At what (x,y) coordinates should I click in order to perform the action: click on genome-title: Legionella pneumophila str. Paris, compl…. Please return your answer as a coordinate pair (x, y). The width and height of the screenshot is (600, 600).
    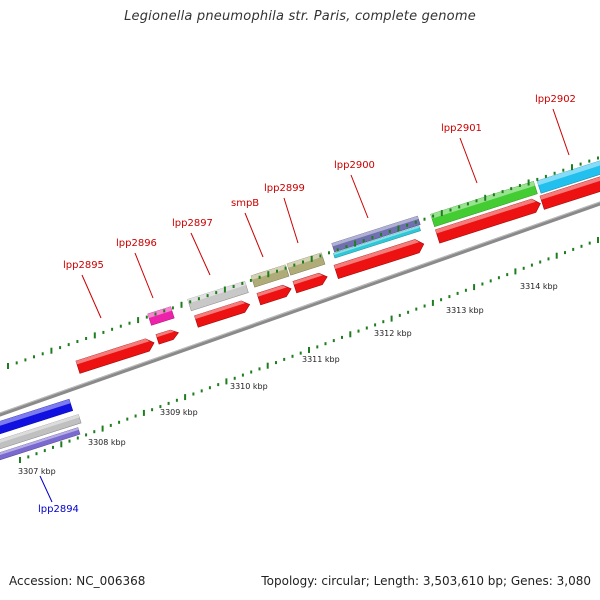
    Looking at the image, I should click on (300, 16).